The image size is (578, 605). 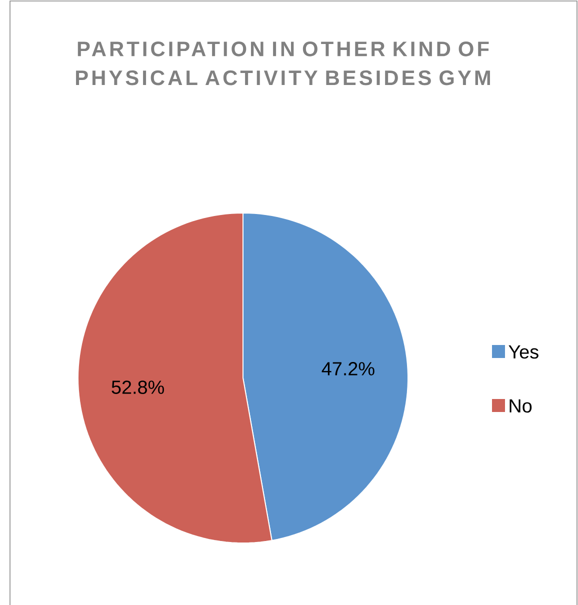 What do you see at coordinates (283, 64) in the screenshot?
I see `chart-title: PARTICIPATION IN OTHER KIND OF PHYSICAL ACTIVITY BESIDES GYM` at bounding box center [283, 64].